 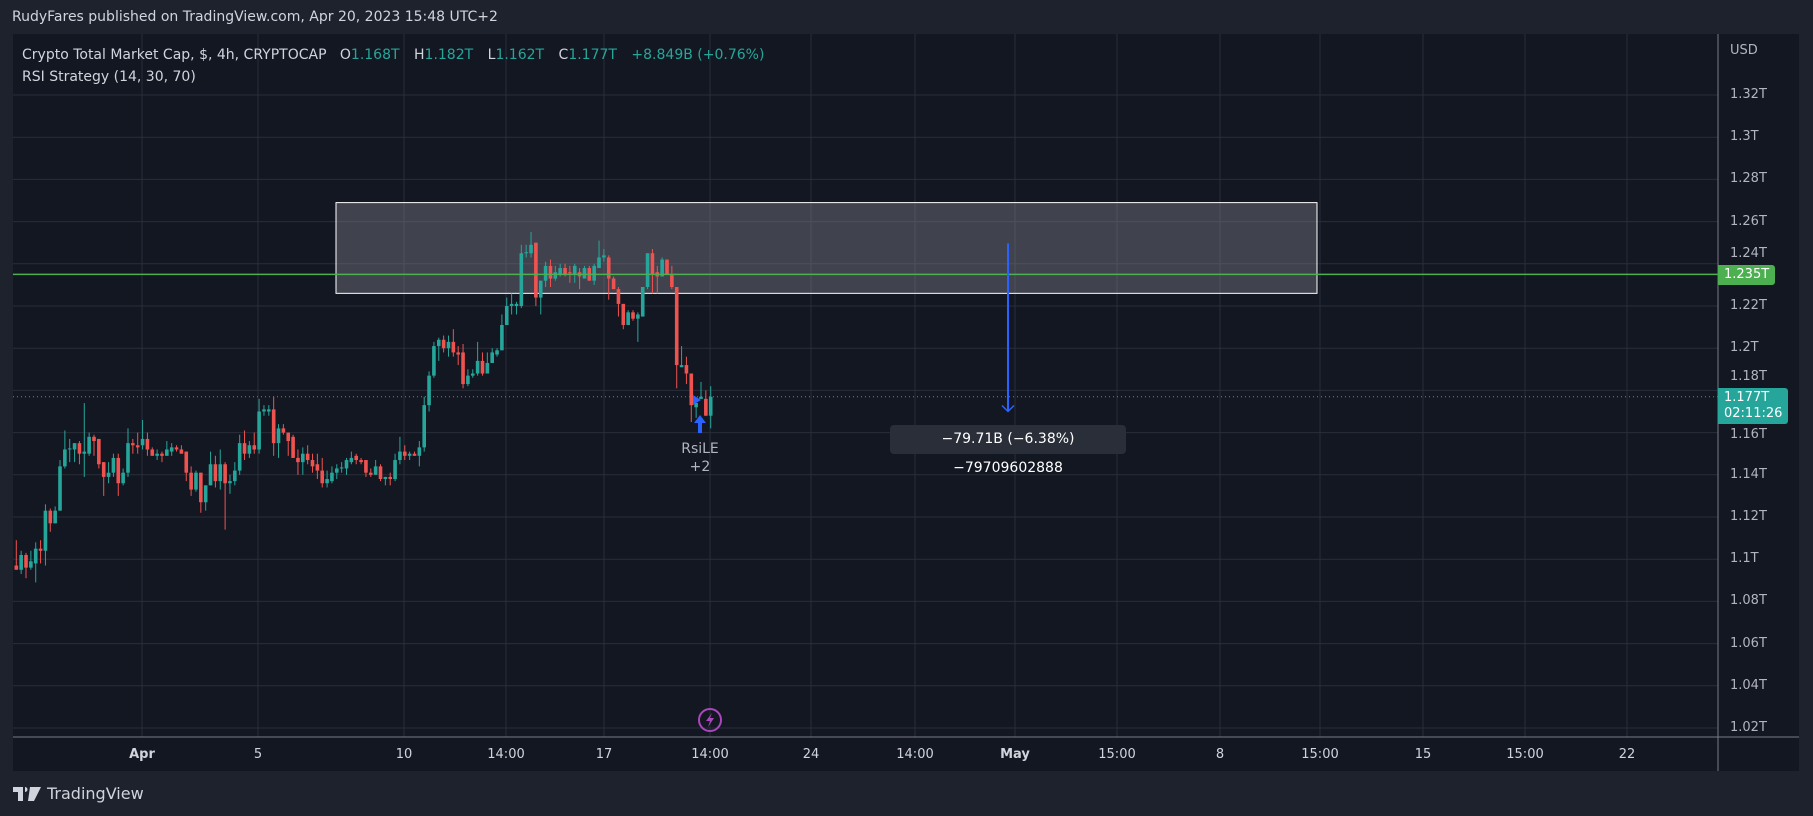 I want to click on time-tick-label: 15:00, so click(x=1525, y=754).